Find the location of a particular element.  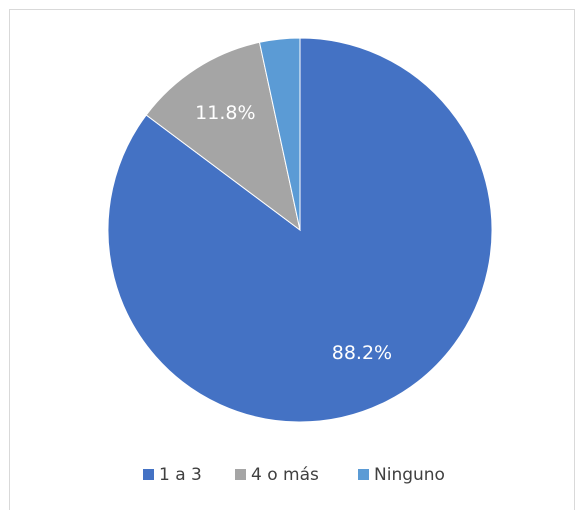

legend-label: 4 o más is located at coordinates (285, 475).